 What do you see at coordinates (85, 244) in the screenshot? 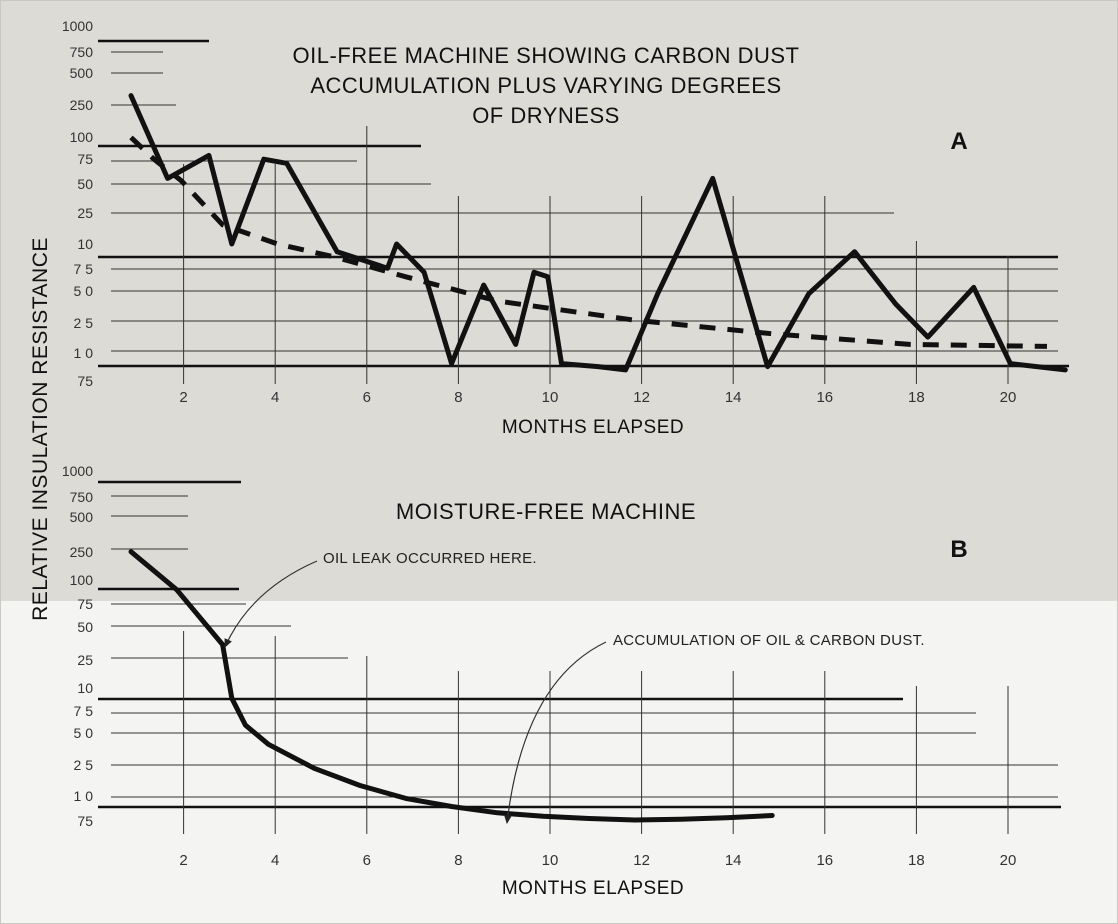
I see `panel-a-y-tick-label: 10` at bounding box center [85, 244].